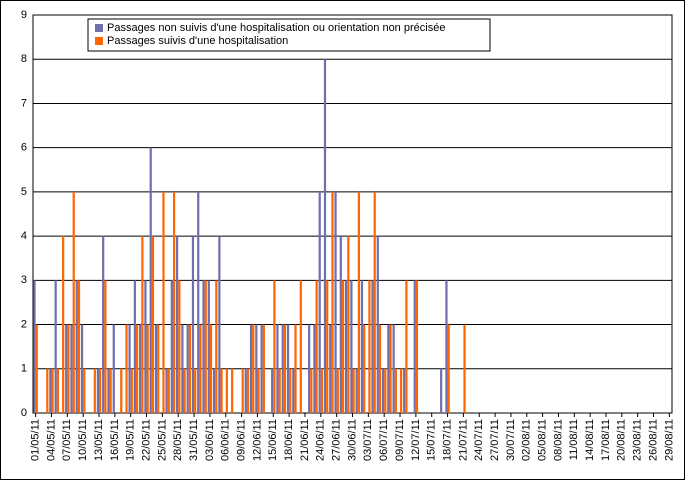  I want to click on x-tick-label: 10/05/11, so click(83, 440).